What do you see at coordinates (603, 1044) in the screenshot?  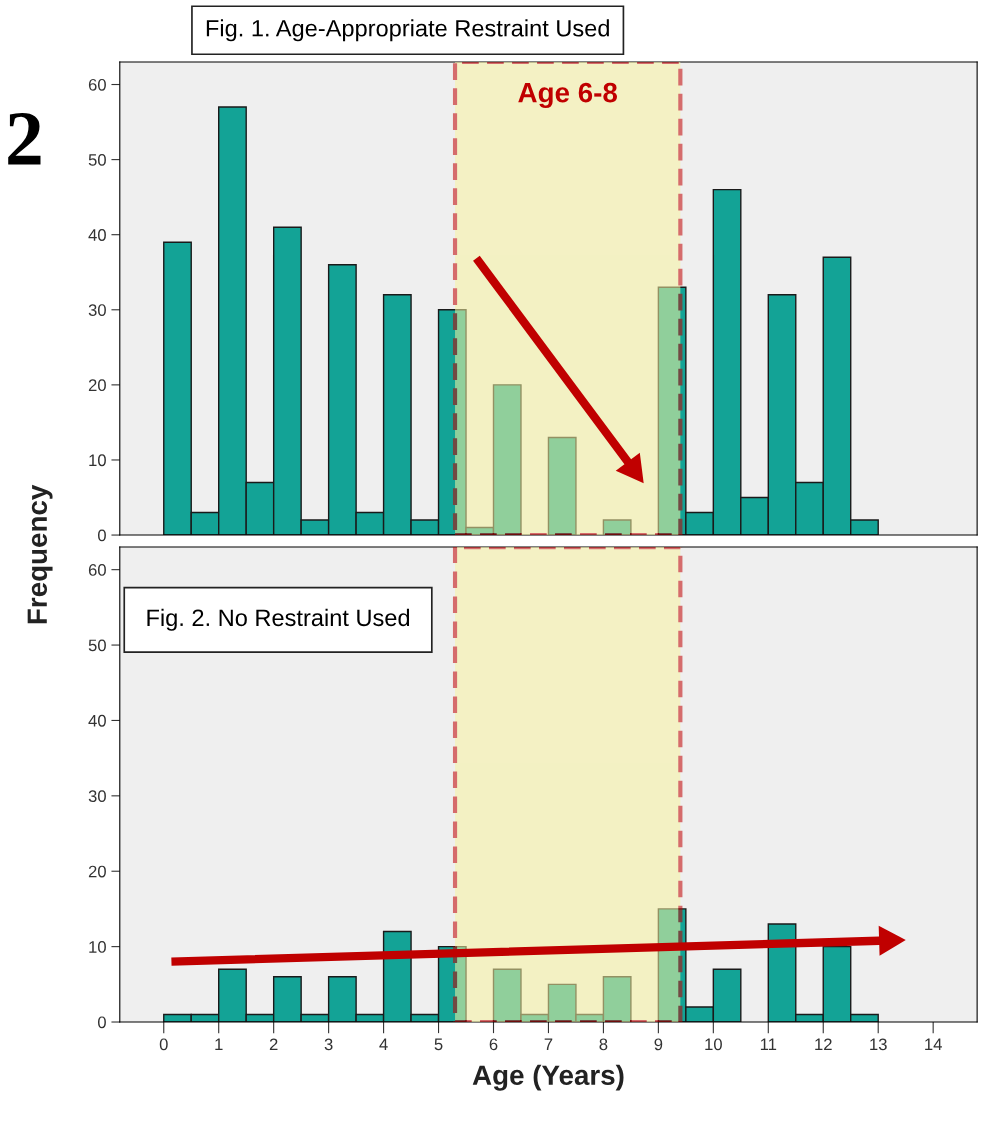 I see `x-tick-label: 8` at bounding box center [603, 1044].